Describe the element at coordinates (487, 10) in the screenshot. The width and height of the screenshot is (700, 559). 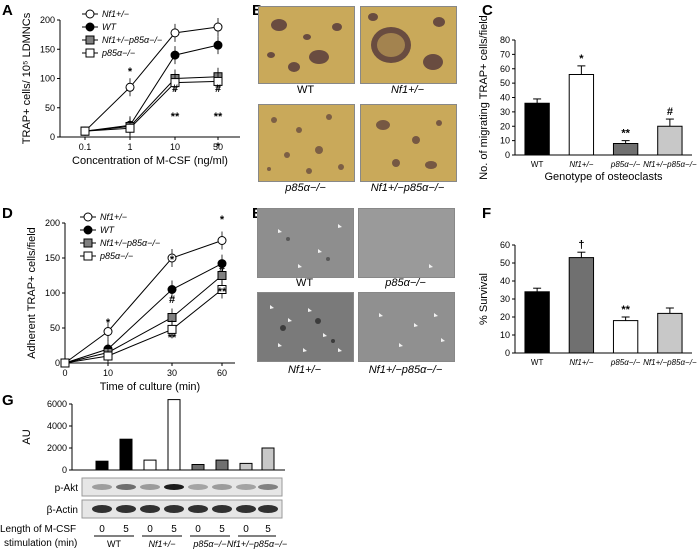
I see `panel-label-c: C` at that location.